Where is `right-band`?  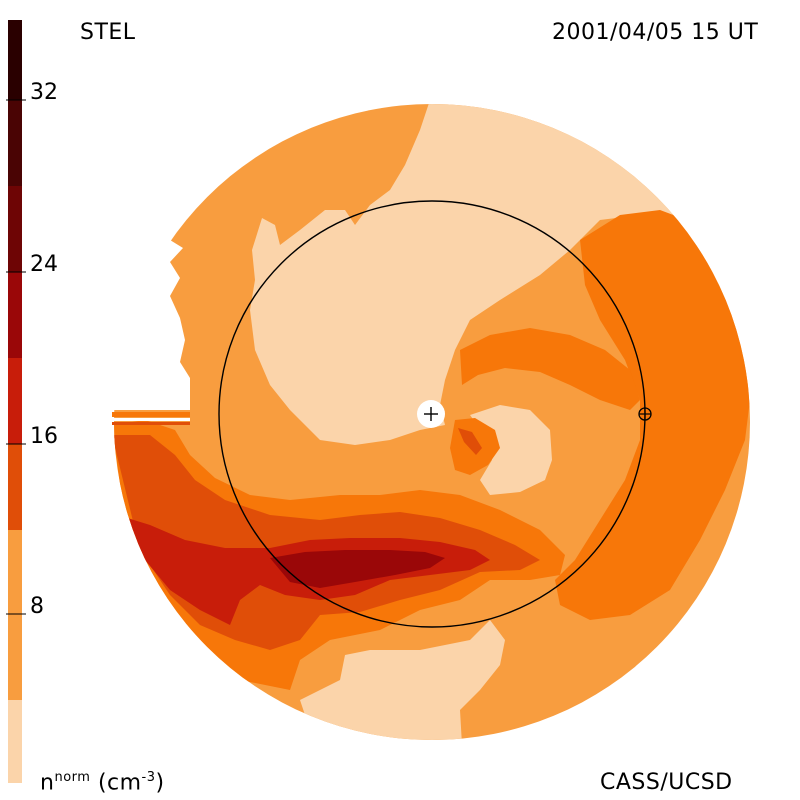 right-band is located at coordinates (652, 415).